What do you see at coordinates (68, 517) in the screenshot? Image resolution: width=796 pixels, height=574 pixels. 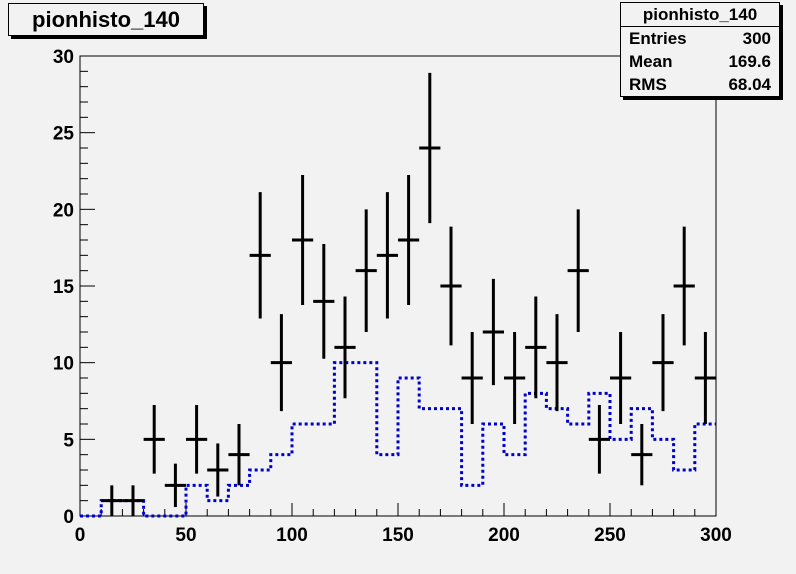 I see `y-tick-label: 0` at bounding box center [68, 517].